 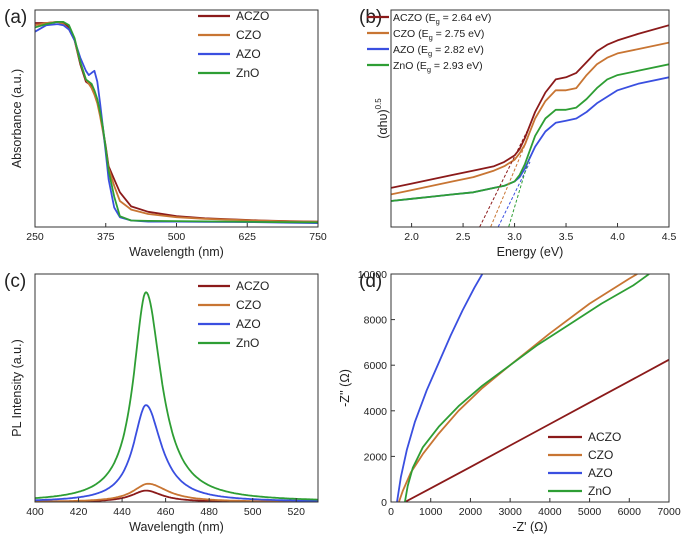 What do you see at coordinates (669, 512) in the screenshot?
I see `x-tick-label: 7000` at bounding box center [669, 512].